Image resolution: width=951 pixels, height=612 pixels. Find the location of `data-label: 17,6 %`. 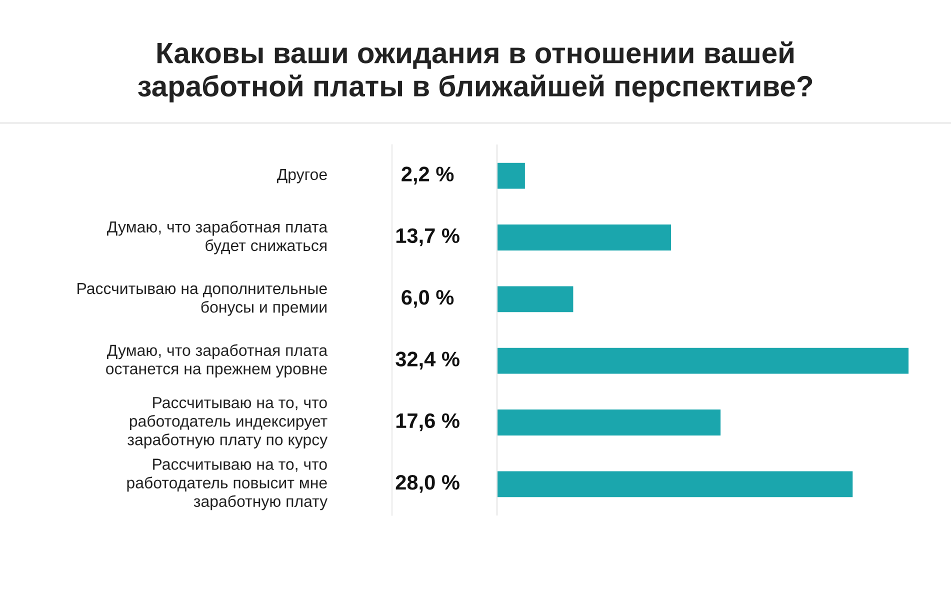

data-label: 17,6 % is located at coordinates (428, 422).